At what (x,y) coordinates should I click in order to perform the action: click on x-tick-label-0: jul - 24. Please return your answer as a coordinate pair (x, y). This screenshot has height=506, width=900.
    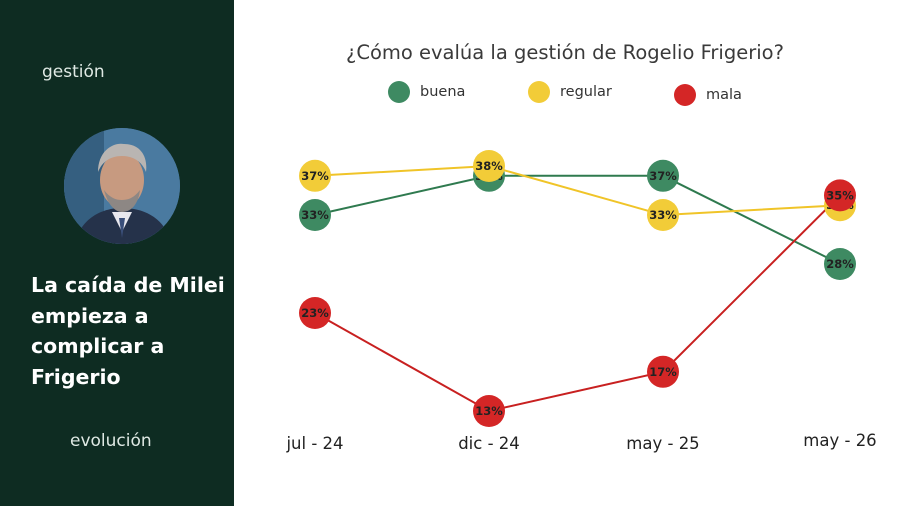
    Looking at the image, I should click on (314, 443).